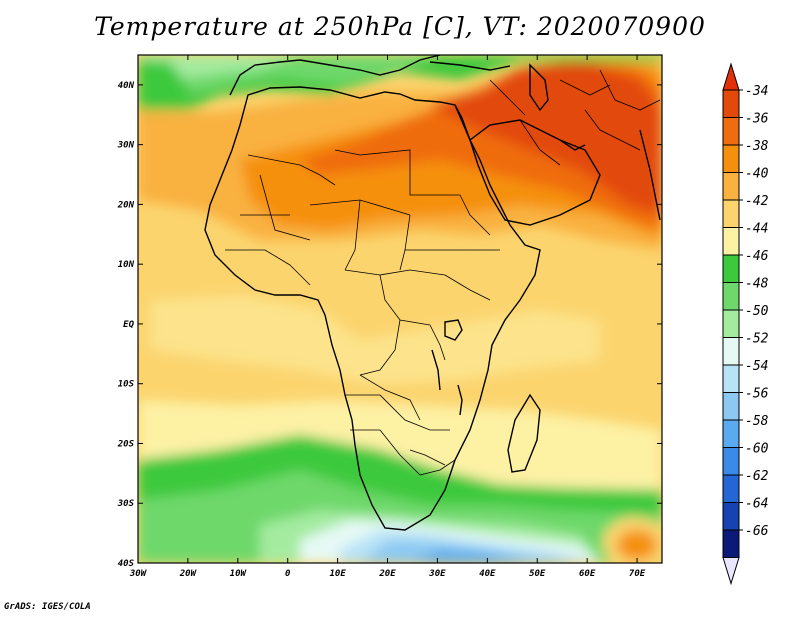 The height and width of the screenshot is (618, 800). Describe the element at coordinates (437, 574) in the screenshot. I see `lon-label: 30E` at that location.